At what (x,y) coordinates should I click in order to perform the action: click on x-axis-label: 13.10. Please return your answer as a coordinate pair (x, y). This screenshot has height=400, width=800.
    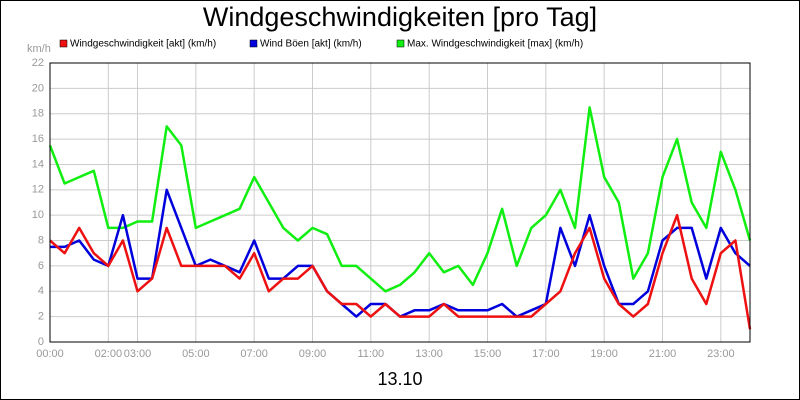
    Looking at the image, I should click on (399, 379).